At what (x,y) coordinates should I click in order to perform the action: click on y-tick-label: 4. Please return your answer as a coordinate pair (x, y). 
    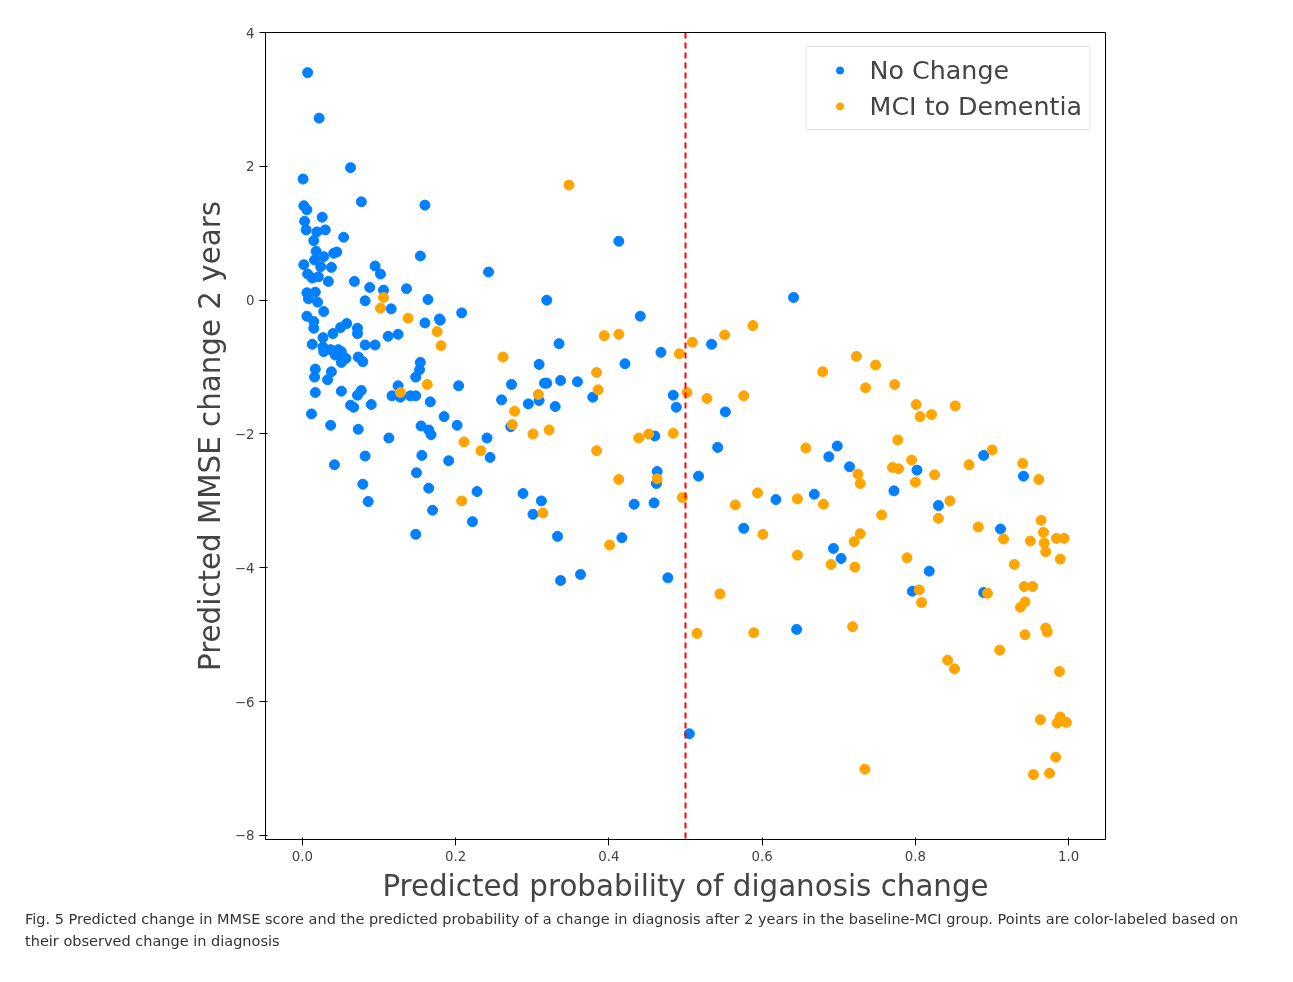
    Looking at the image, I should click on (250, 33).